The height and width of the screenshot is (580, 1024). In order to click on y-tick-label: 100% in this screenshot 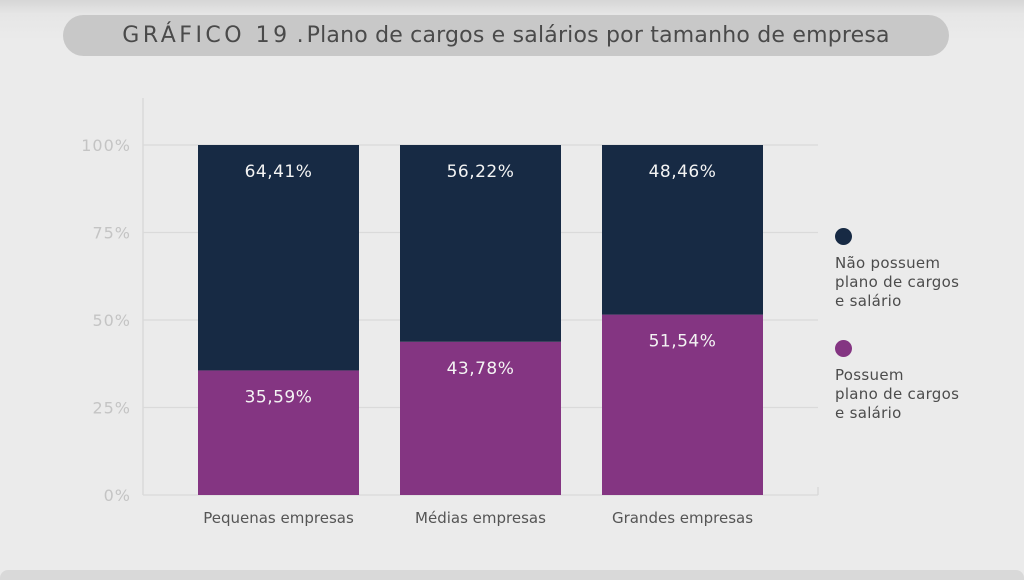, I will do `click(106, 145)`.